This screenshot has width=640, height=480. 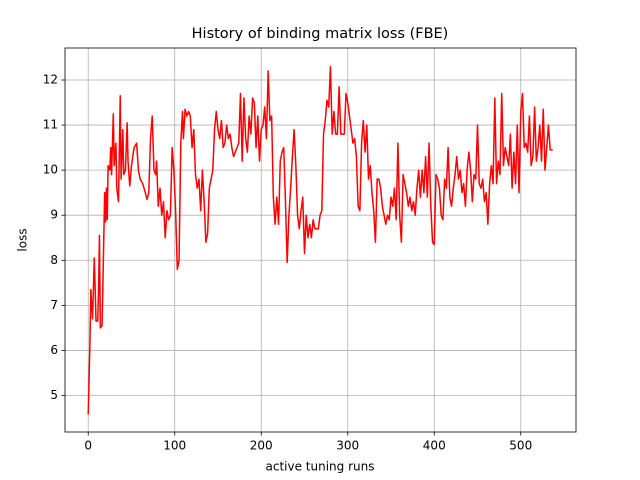 What do you see at coordinates (434, 446) in the screenshot?
I see `x-tick-label: 400` at bounding box center [434, 446].